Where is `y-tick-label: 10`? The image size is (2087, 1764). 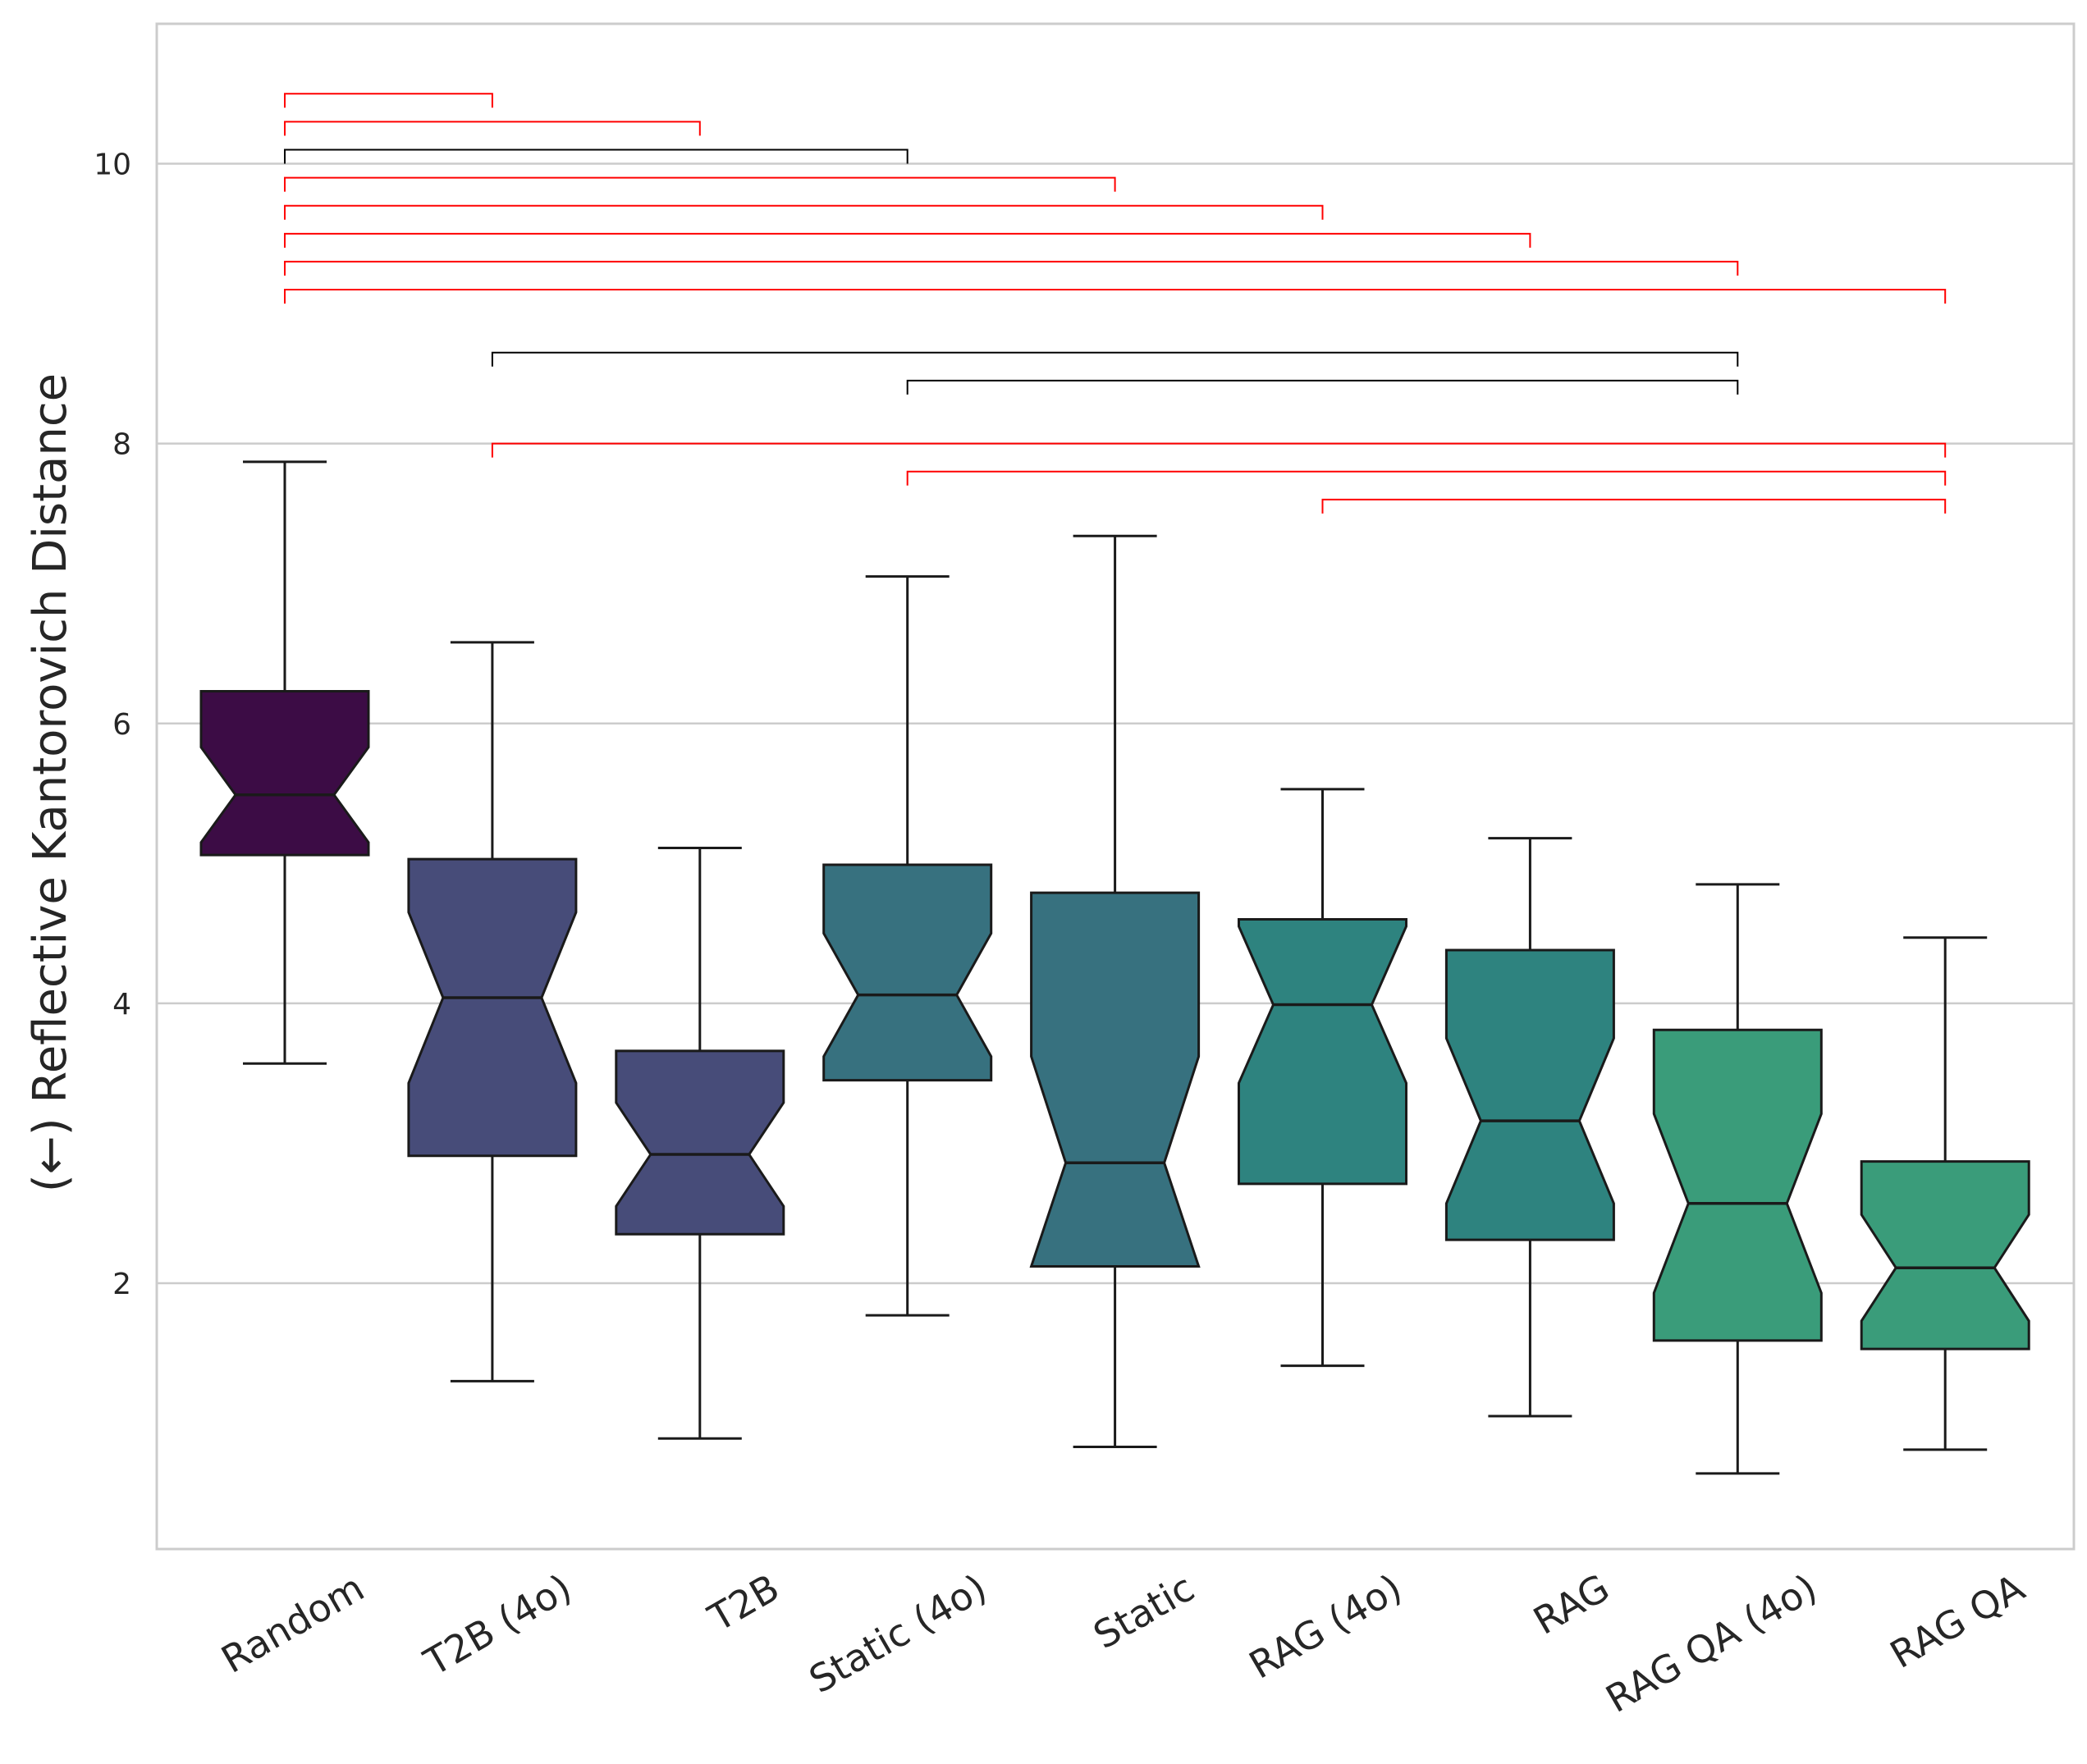 y-tick-label: 10 is located at coordinates (112, 166).